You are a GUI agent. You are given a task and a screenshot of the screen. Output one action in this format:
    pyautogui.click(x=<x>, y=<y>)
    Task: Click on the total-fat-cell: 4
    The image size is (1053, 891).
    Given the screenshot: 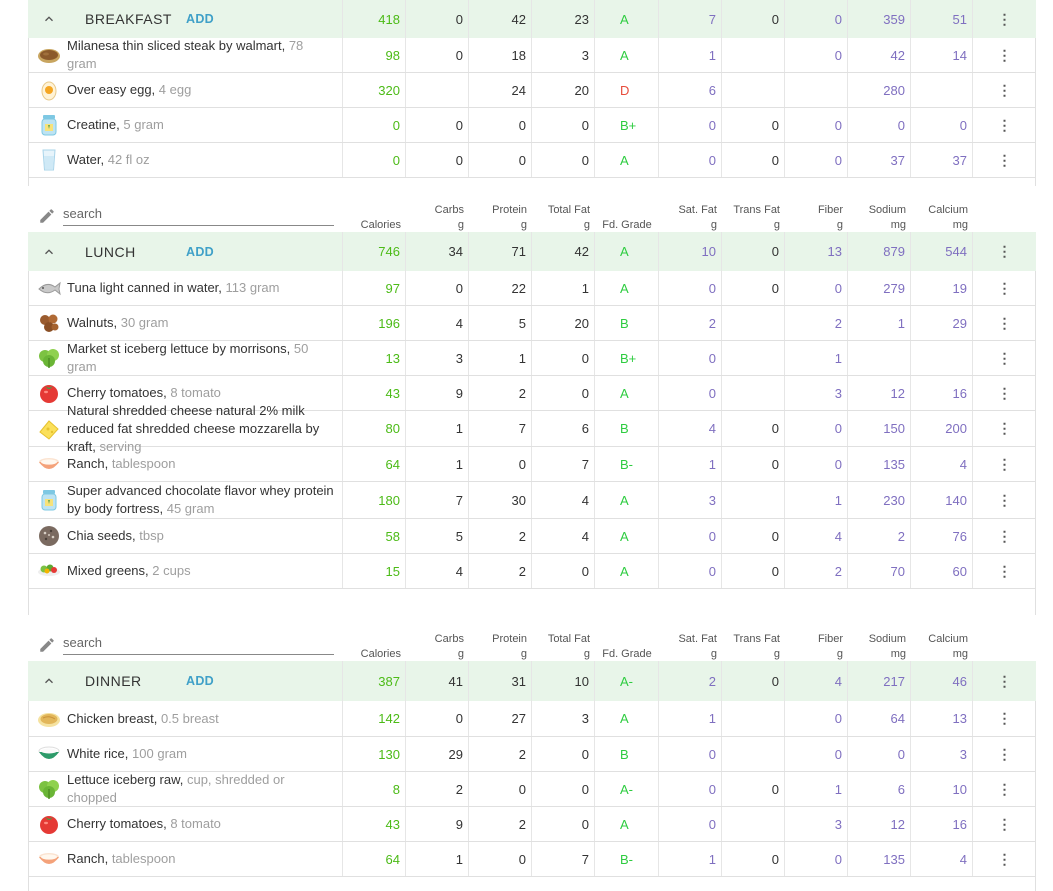 What is the action you would take?
    pyautogui.click(x=563, y=536)
    